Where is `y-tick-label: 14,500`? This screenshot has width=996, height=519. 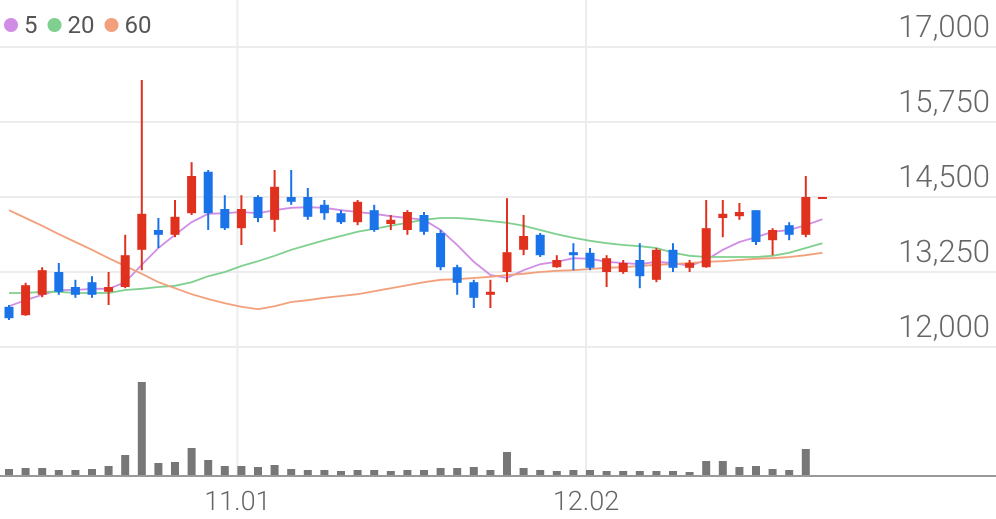 y-tick-label: 14,500 is located at coordinates (944, 176).